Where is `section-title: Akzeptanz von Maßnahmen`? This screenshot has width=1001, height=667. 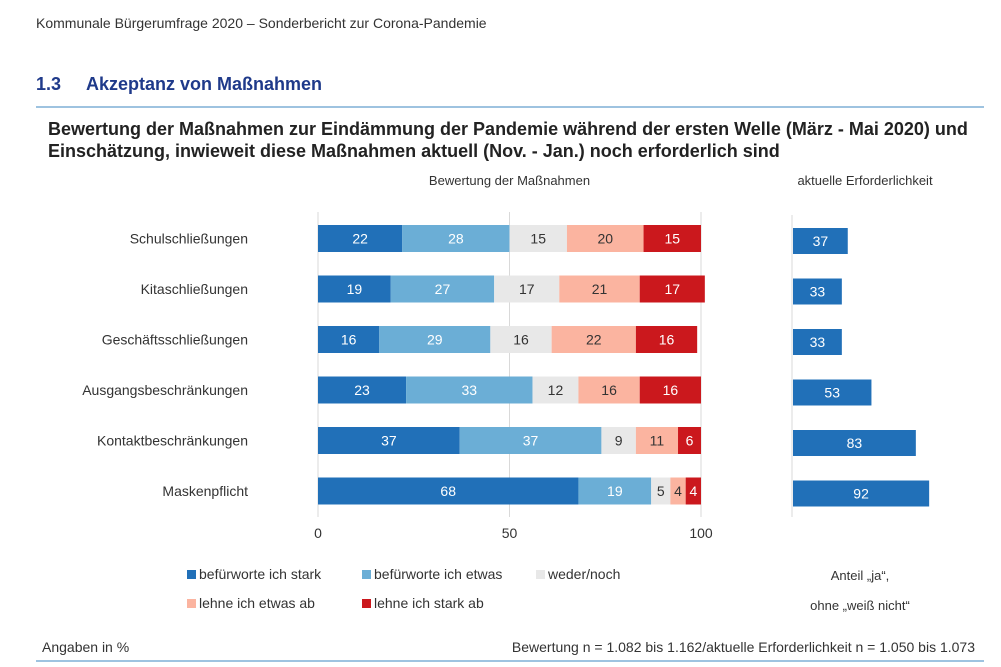 section-title: Akzeptanz von Maßnahmen is located at coordinates (204, 84).